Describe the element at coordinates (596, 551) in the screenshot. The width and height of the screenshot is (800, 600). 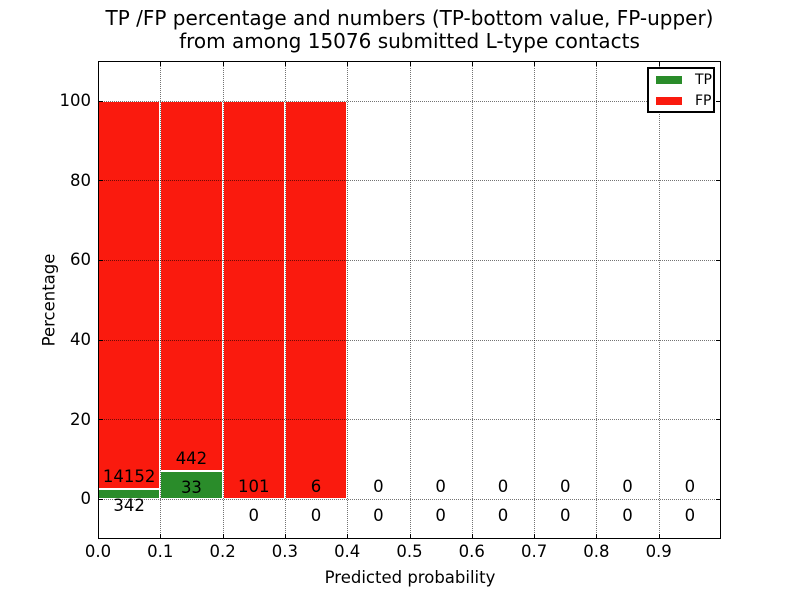
I see `x-tick-label-0.8: 0.8` at that location.